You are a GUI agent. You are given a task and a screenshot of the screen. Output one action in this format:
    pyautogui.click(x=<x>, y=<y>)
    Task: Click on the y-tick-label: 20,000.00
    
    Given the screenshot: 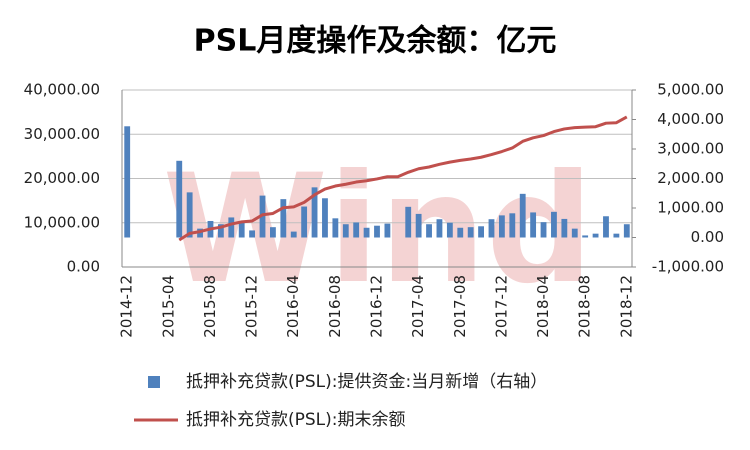 What is the action you would take?
    pyautogui.click(x=62, y=178)
    